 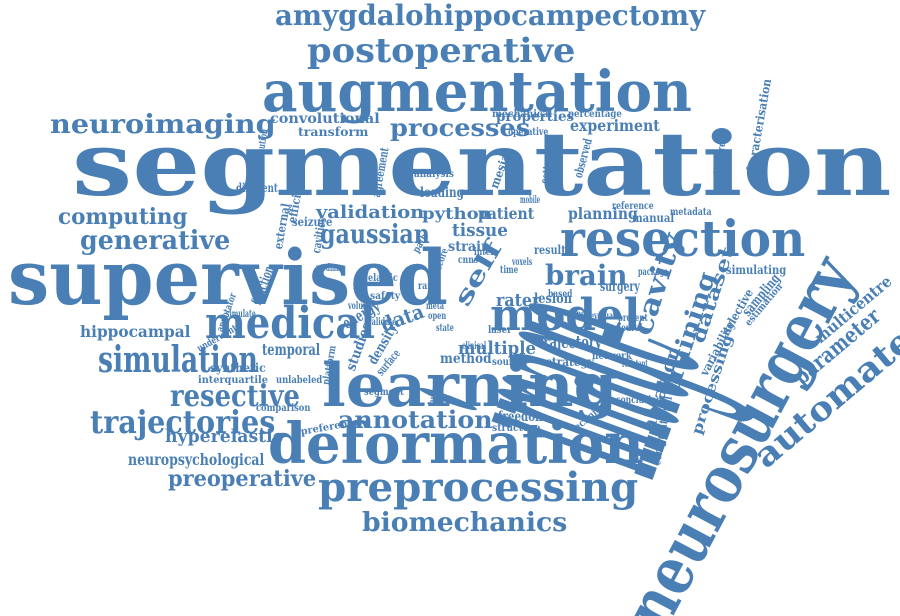 What do you see at coordinates (570, 362) in the screenshot?
I see `word-strategy: strategy` at bounding box center [570, 362].